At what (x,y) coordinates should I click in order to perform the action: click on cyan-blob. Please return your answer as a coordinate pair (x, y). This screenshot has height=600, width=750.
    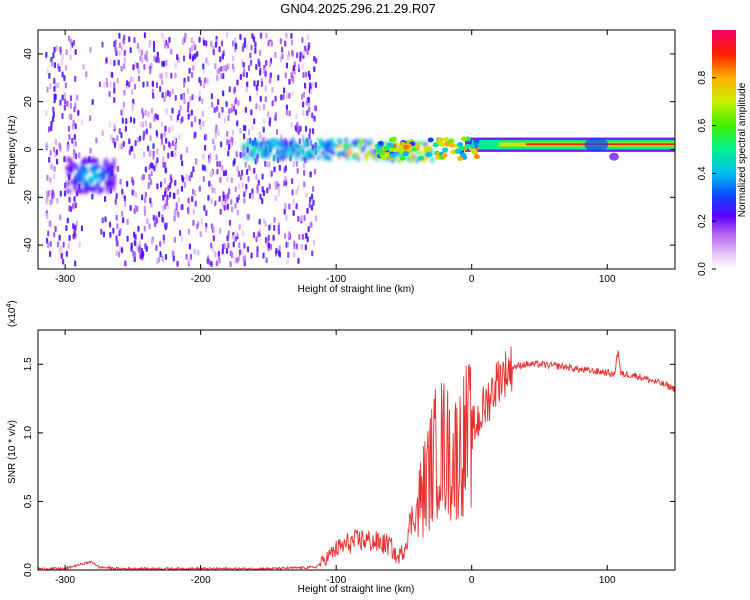
    Looking at the image, I should click on (91, 176).